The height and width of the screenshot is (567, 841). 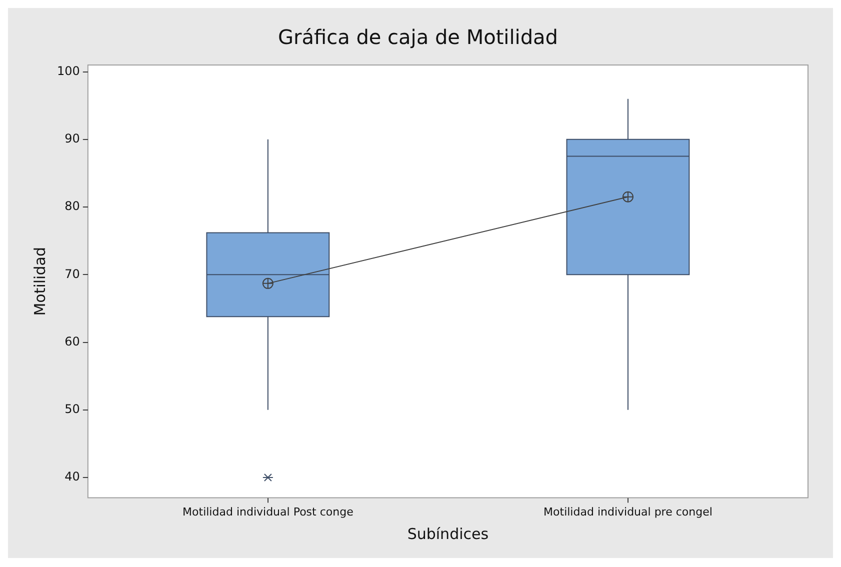 What do you see at coordinates (448, 533) in the screenshot?
I see `x-axis-title: Subíndices` at bounding box center [448, 533].